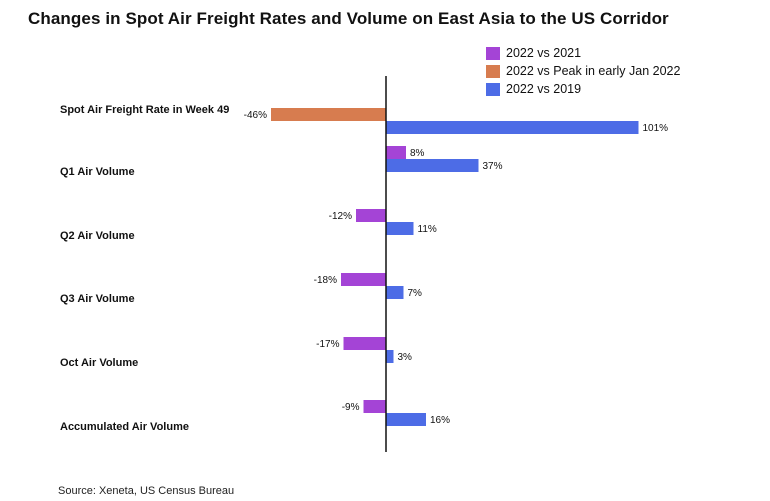  Describe the element at coordinates (144, 110) in the screenshot. I see `category-label: Spot Air Freight Rate in Week 49` at that location.